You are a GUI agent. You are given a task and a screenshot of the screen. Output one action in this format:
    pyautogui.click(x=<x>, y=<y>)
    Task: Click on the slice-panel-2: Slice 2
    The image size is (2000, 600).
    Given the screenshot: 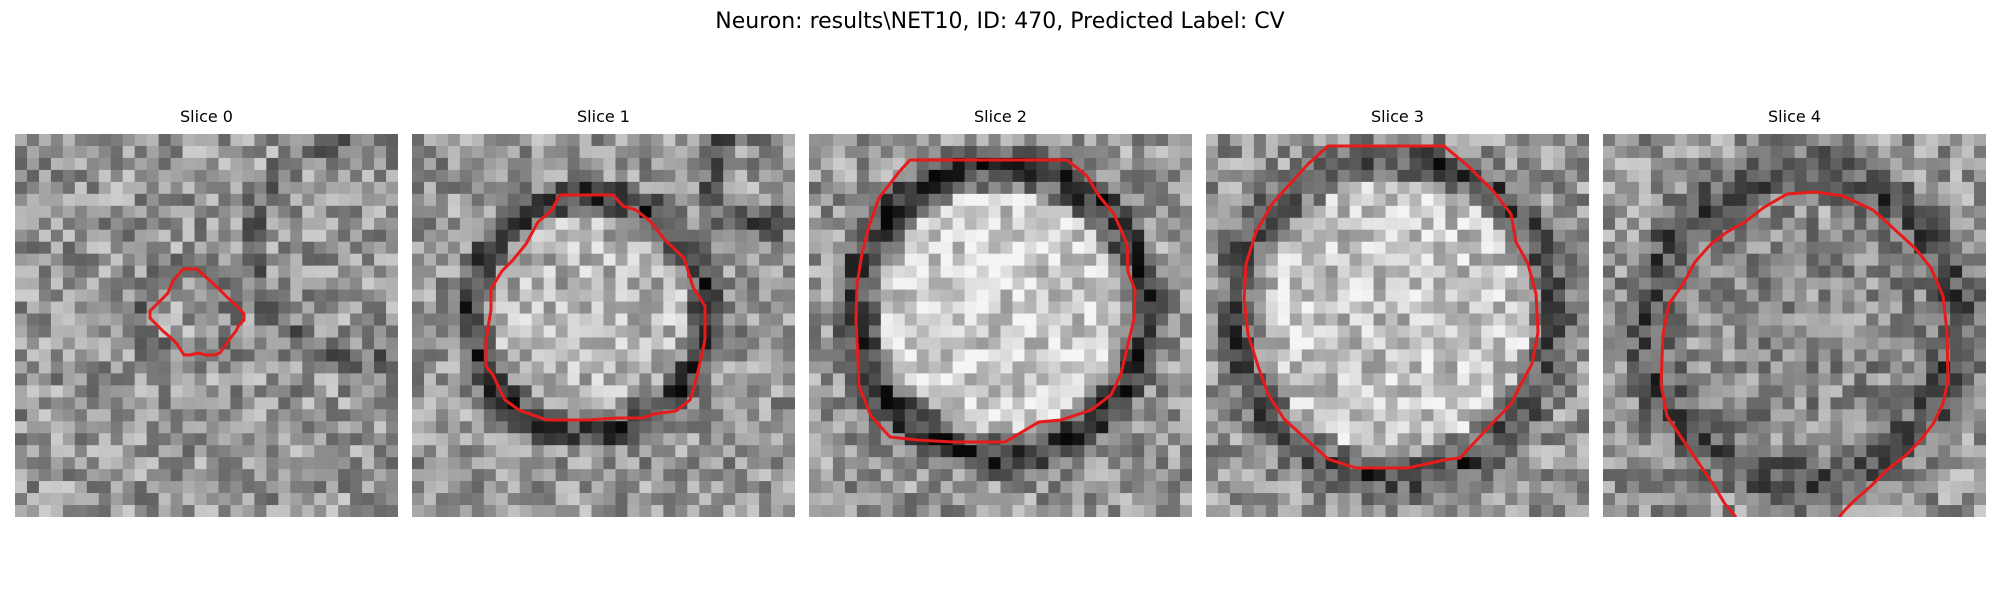 What is the action you would take?
    pyautogui.click(x=1000, y=325)
    